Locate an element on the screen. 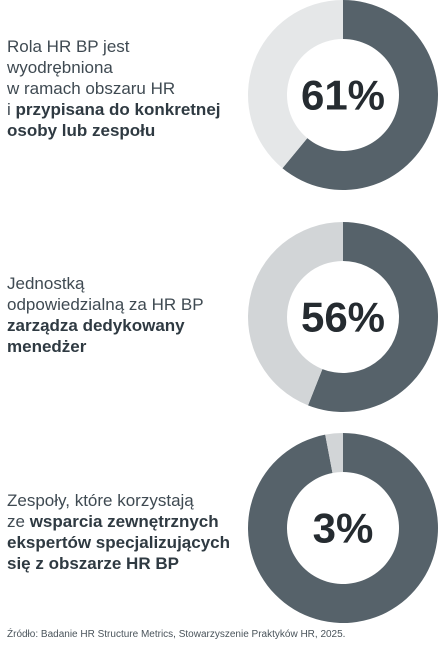 The width and height of the screenshot is (448, 645). stat-label-line: i przypisana do konkretnej is located at coordinates (127, 109).